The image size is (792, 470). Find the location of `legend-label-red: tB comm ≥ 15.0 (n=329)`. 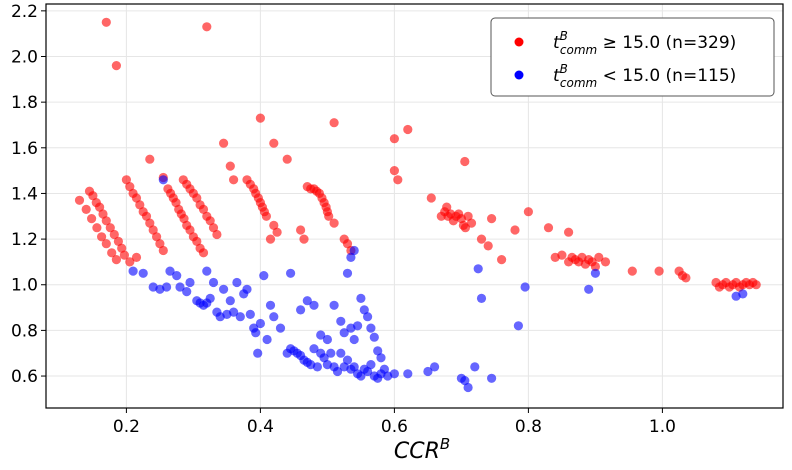

legend-label-red: tB comm ≥ 15.0 (n=329) is located at coordinates (644, 43).